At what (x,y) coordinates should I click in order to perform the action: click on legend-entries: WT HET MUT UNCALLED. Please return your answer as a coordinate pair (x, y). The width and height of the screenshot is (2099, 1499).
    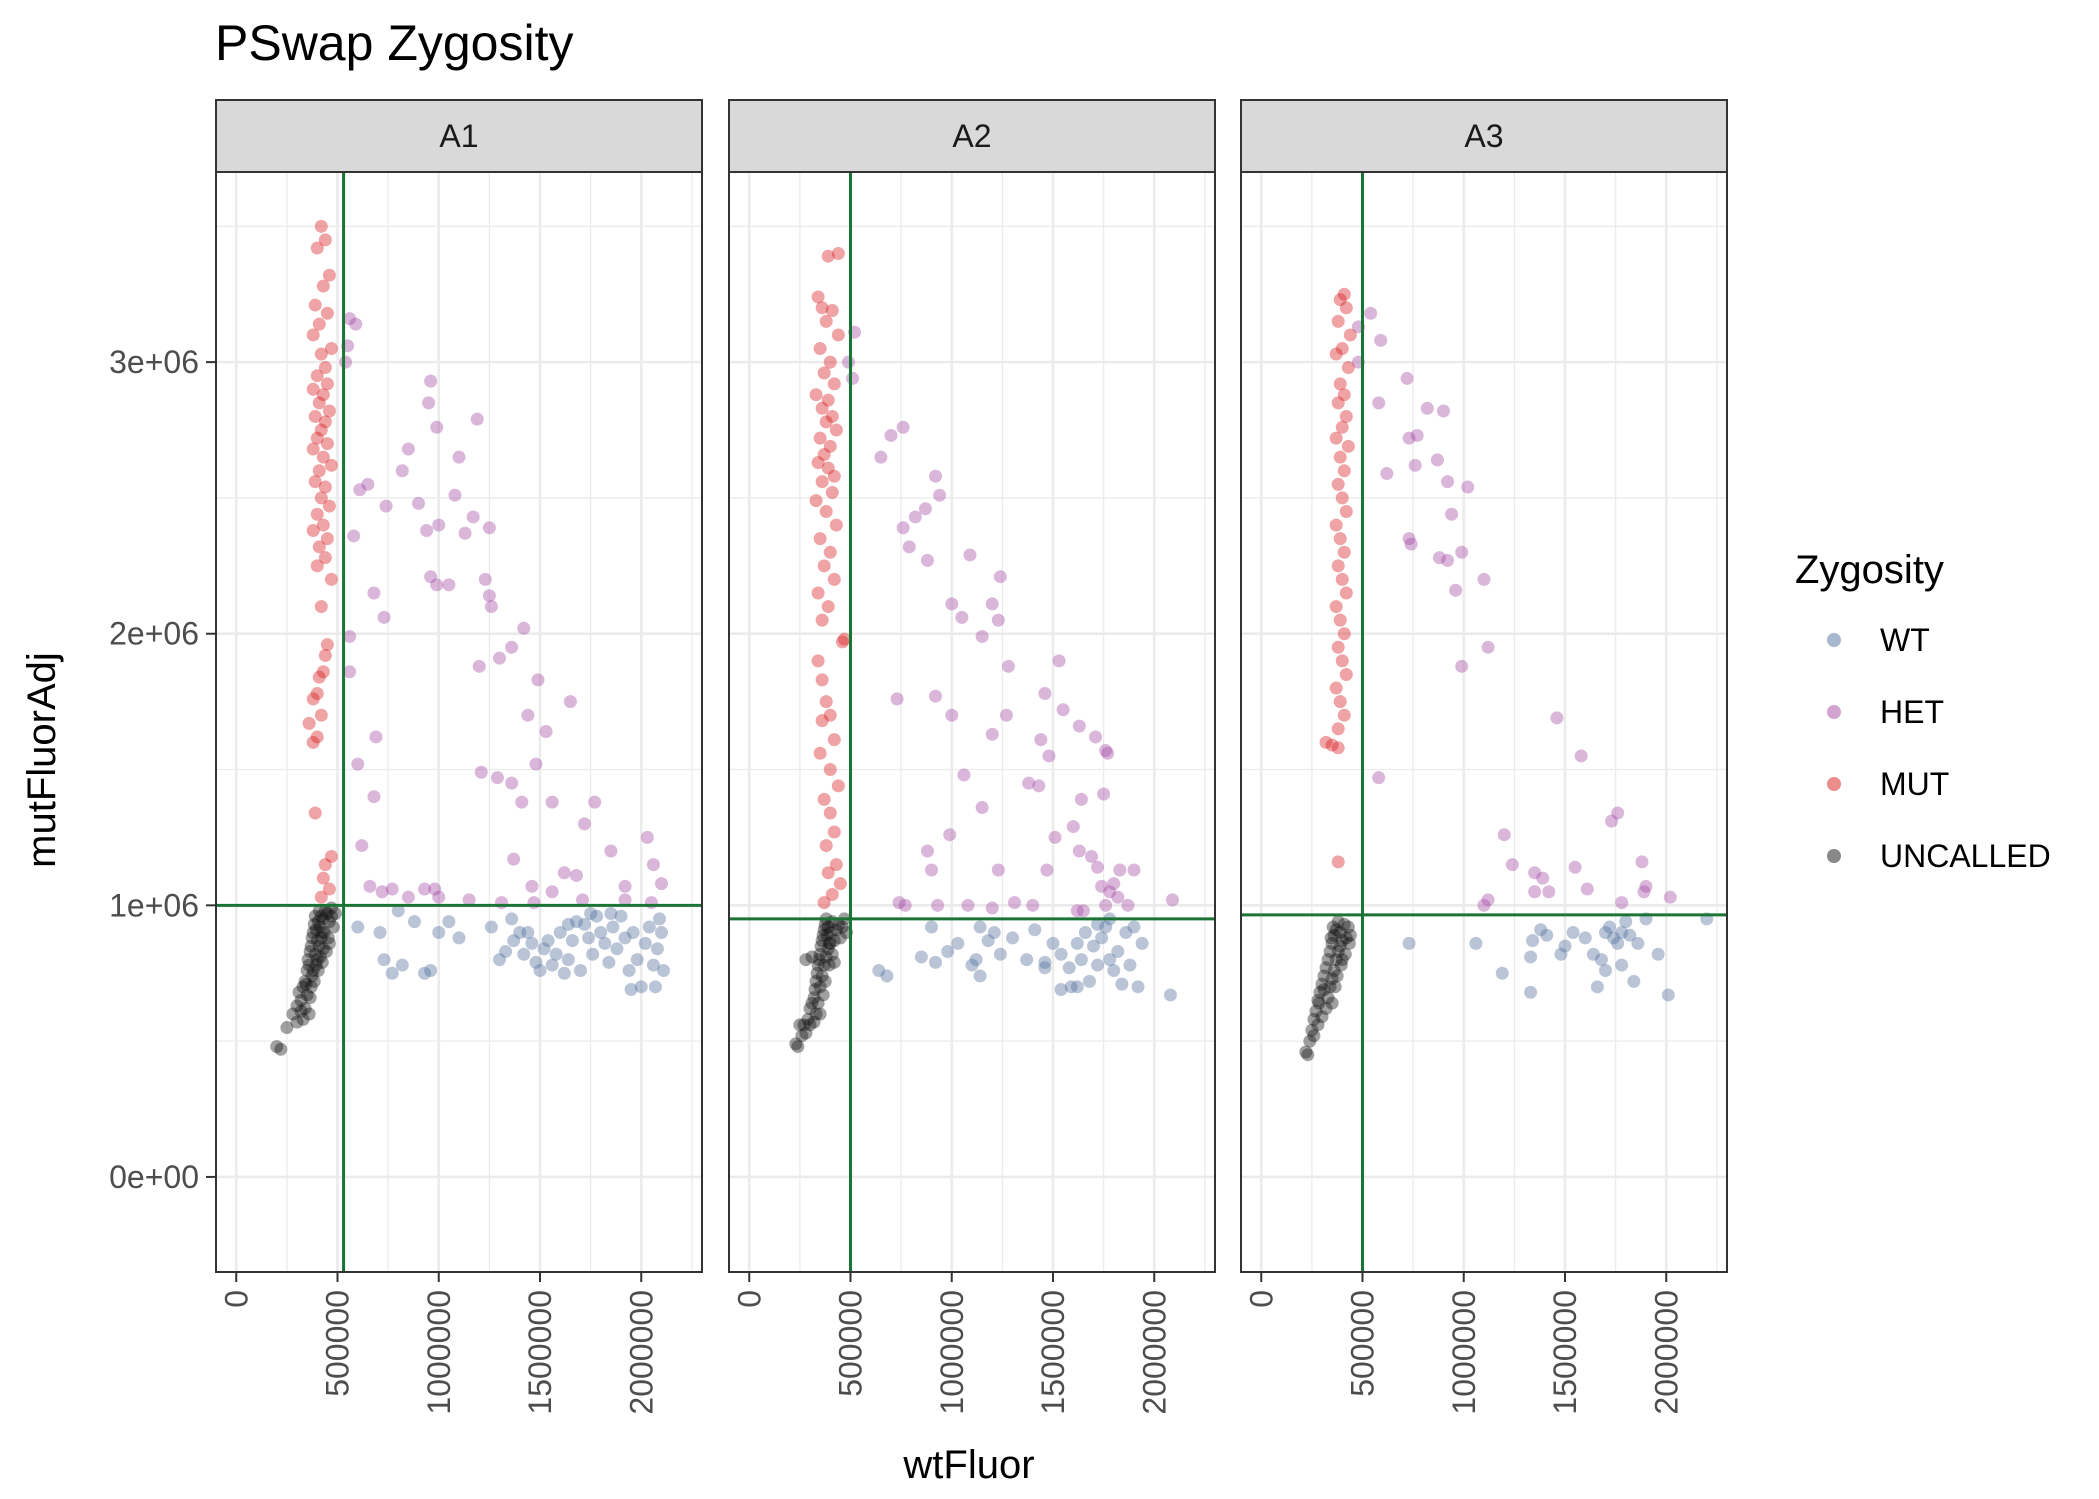
    Looking at the image, I should click on (1939, 748).